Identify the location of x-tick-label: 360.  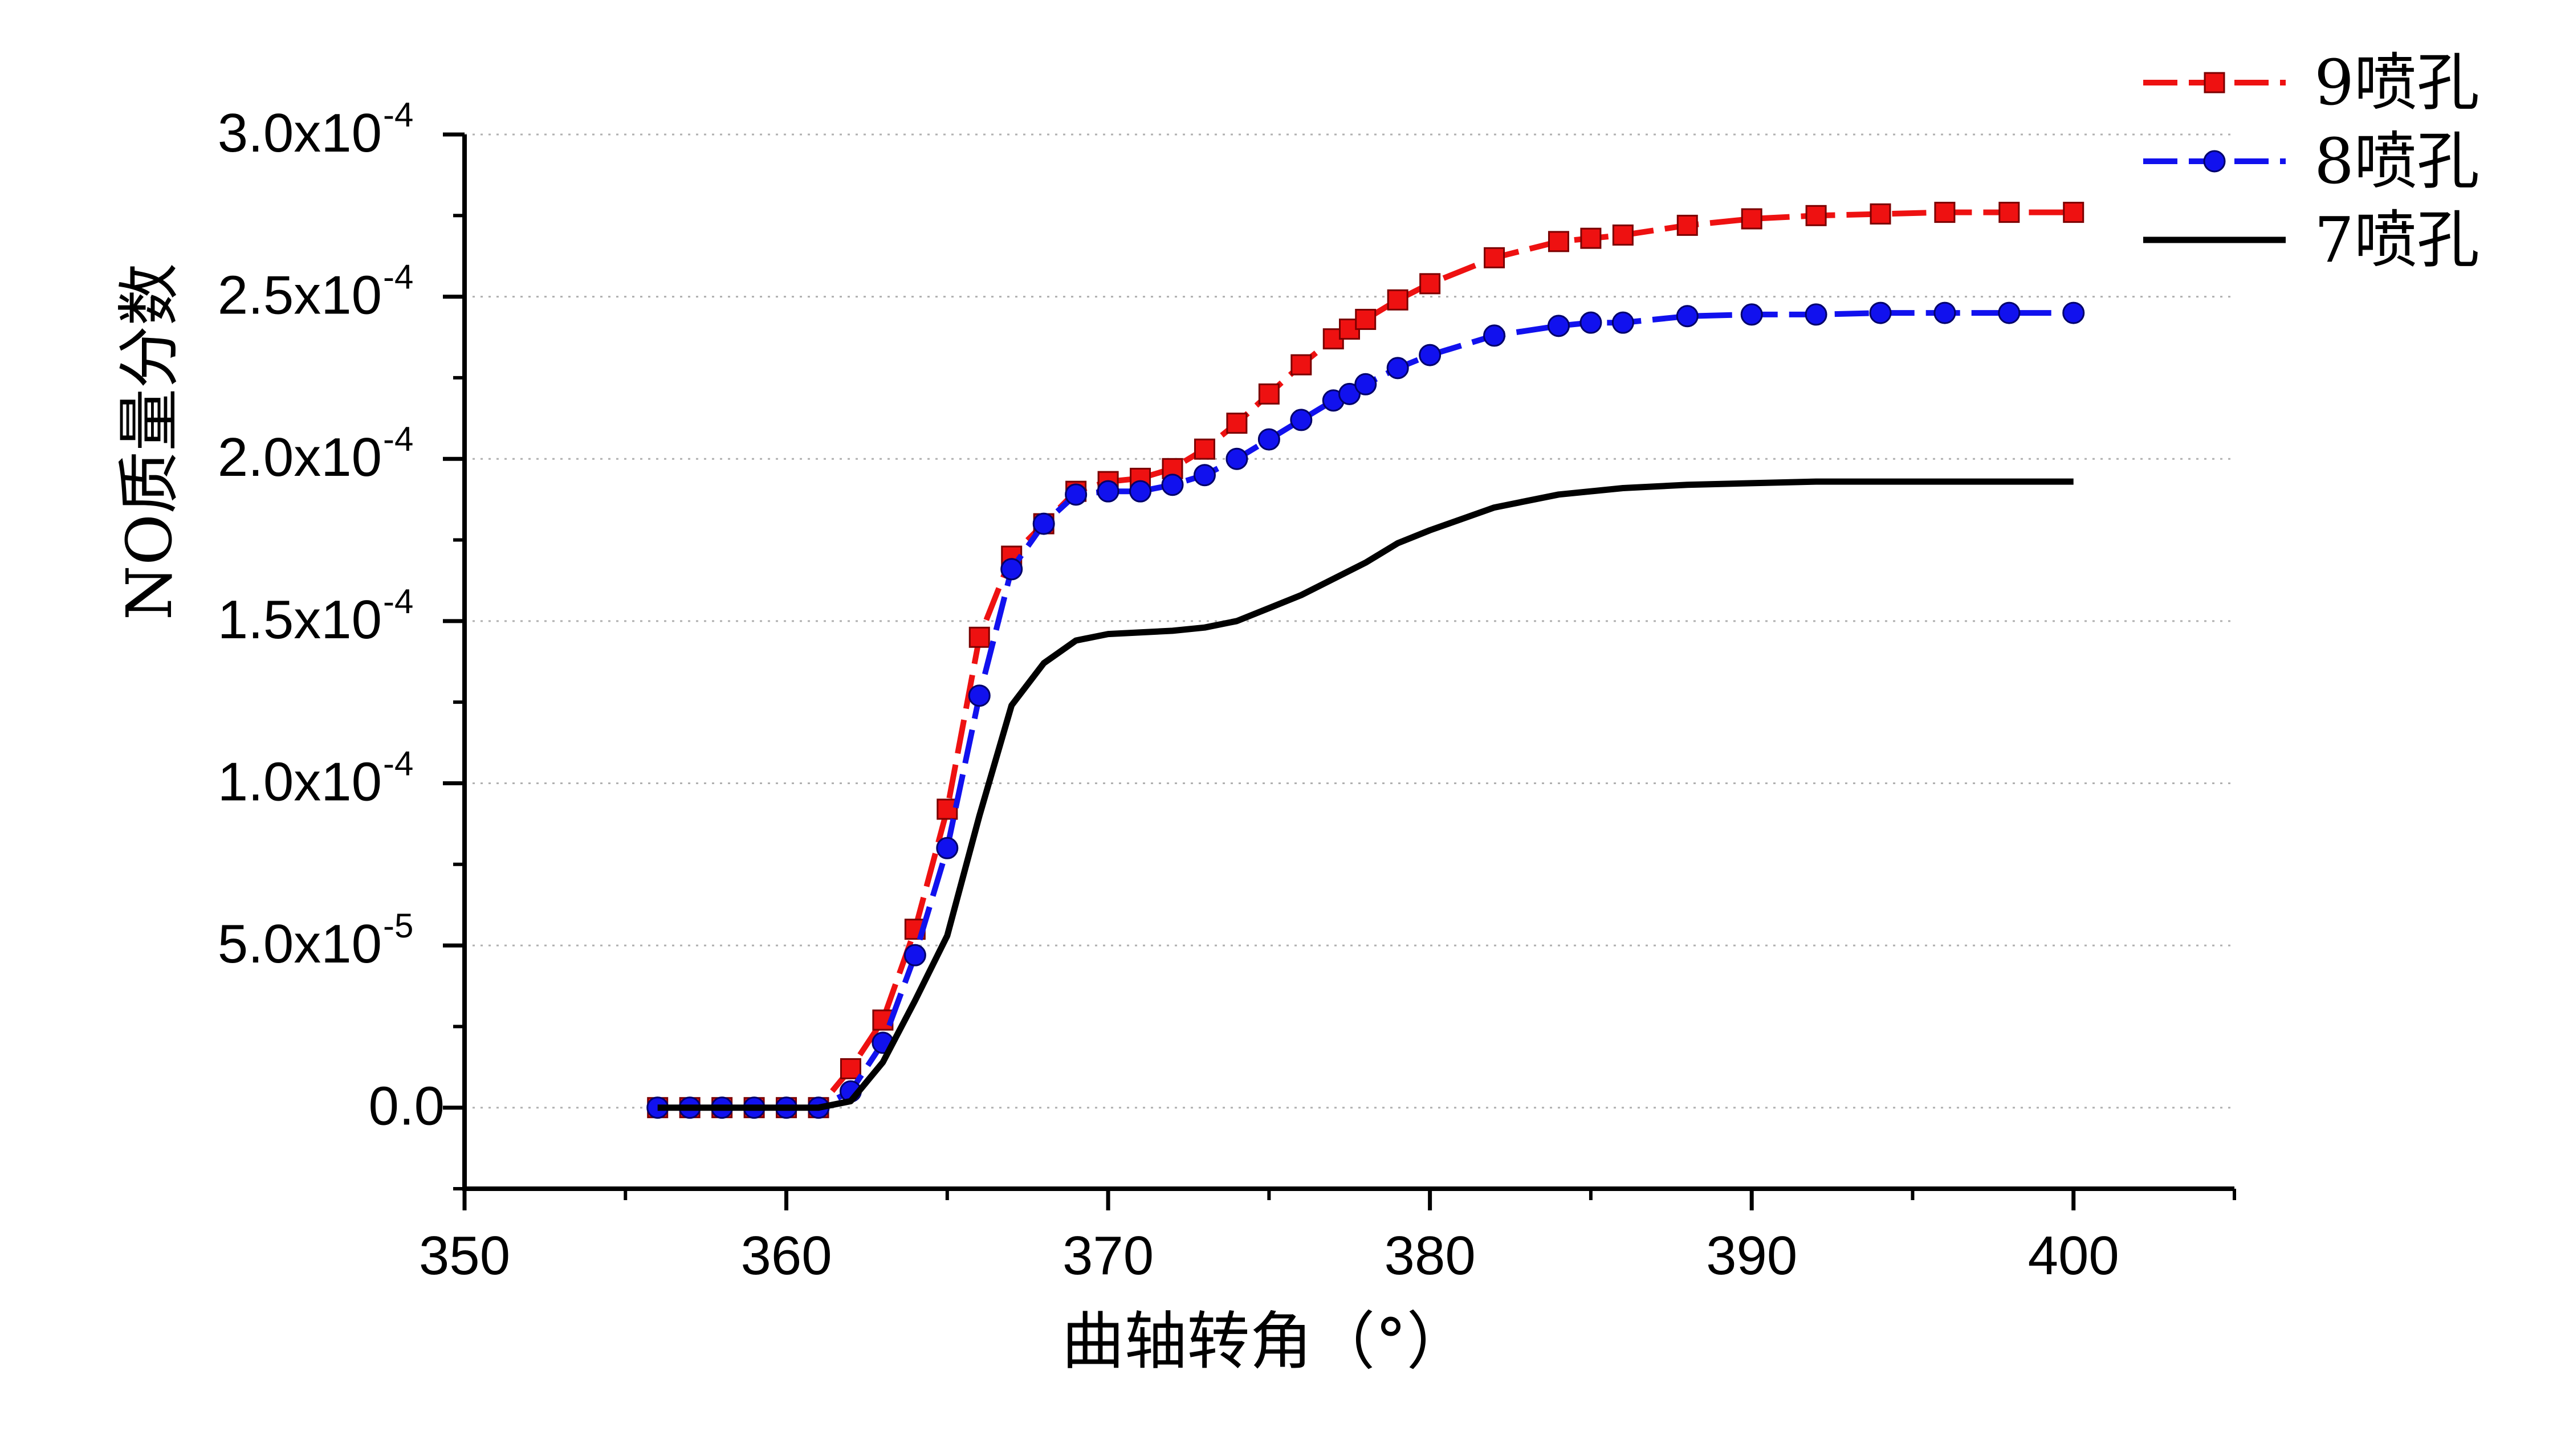
(786, 1255).